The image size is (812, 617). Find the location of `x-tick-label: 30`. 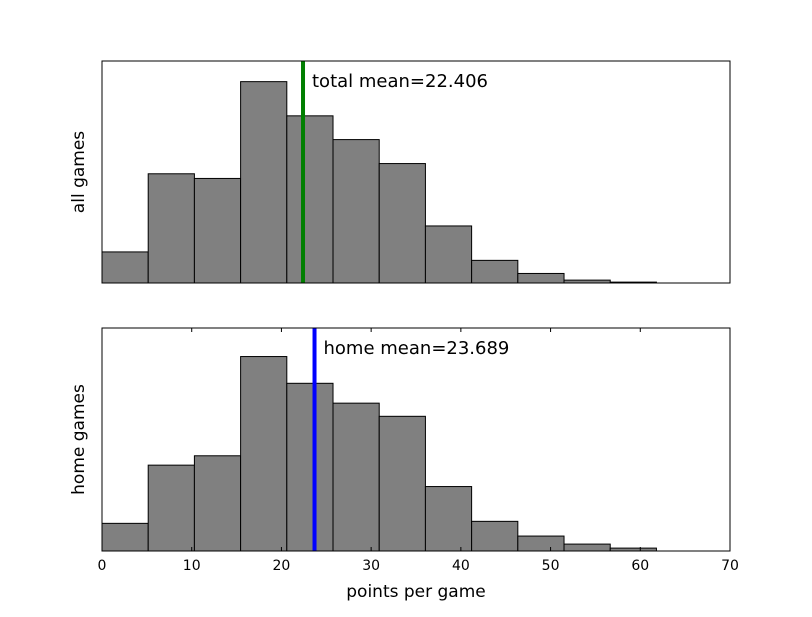

x-tick-label: 30 is located at coordinates (371, 566).